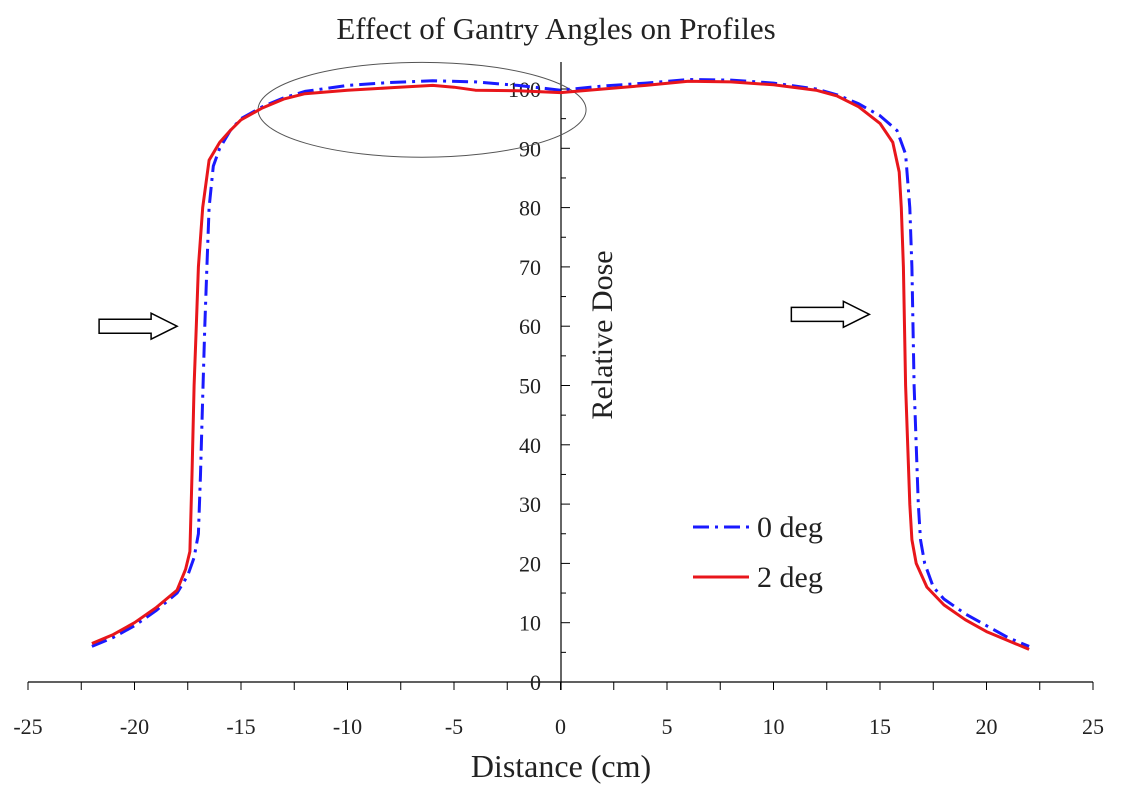 The height and width of the screenshot is (803, 1121). What do you see at coordinates (790, 527) in the screenshot?
I see `legend-label: 0 deg` at bounding box center [790, 527].